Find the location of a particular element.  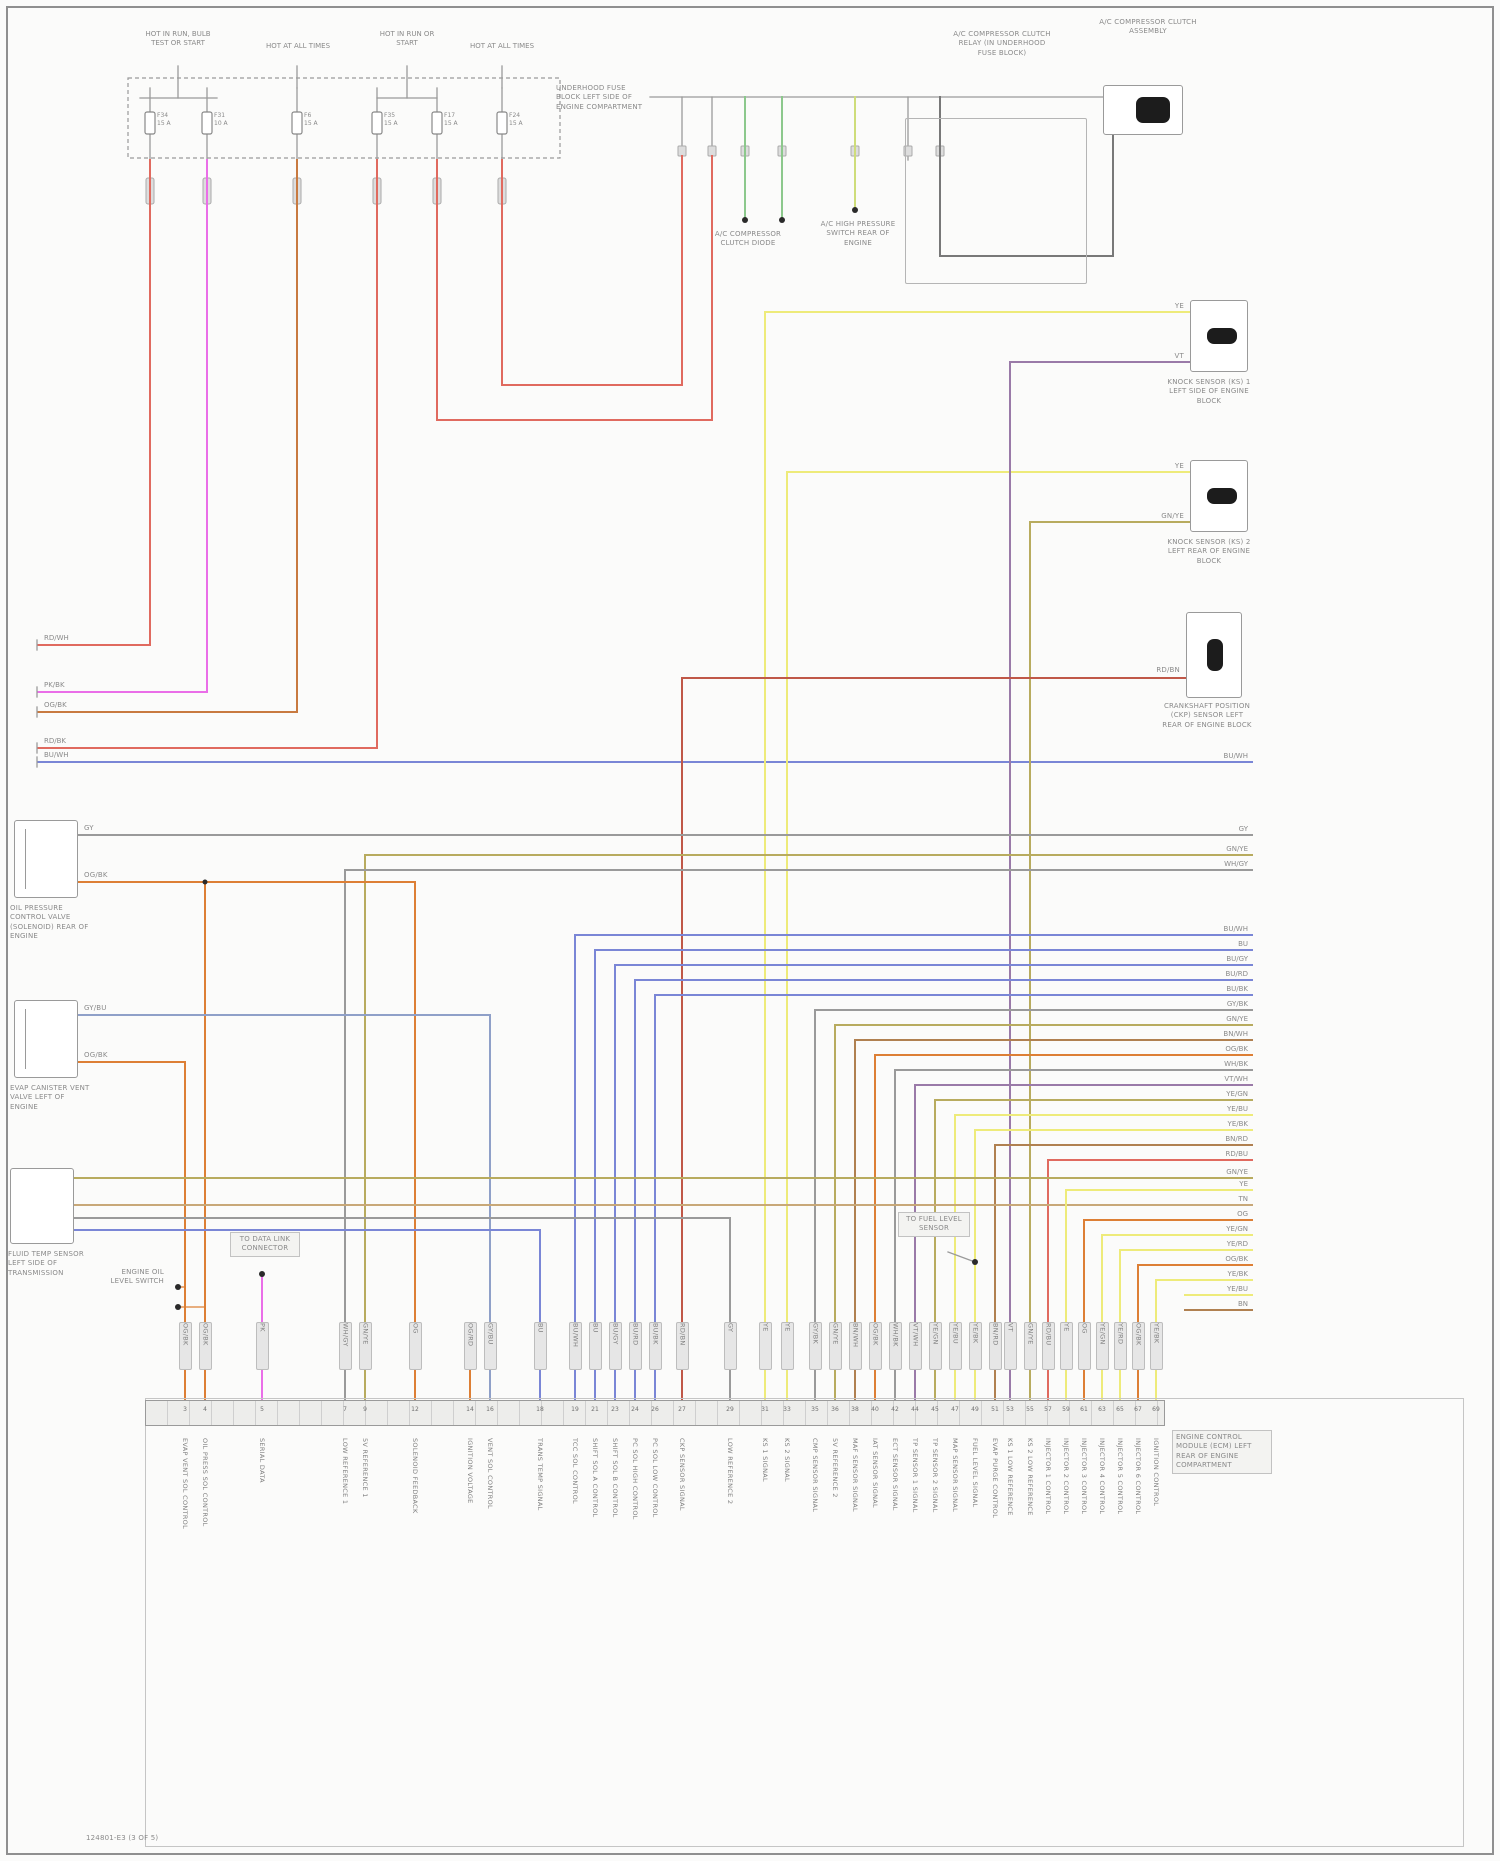

pin-number: 18 is located at coordinates (540, 1409).